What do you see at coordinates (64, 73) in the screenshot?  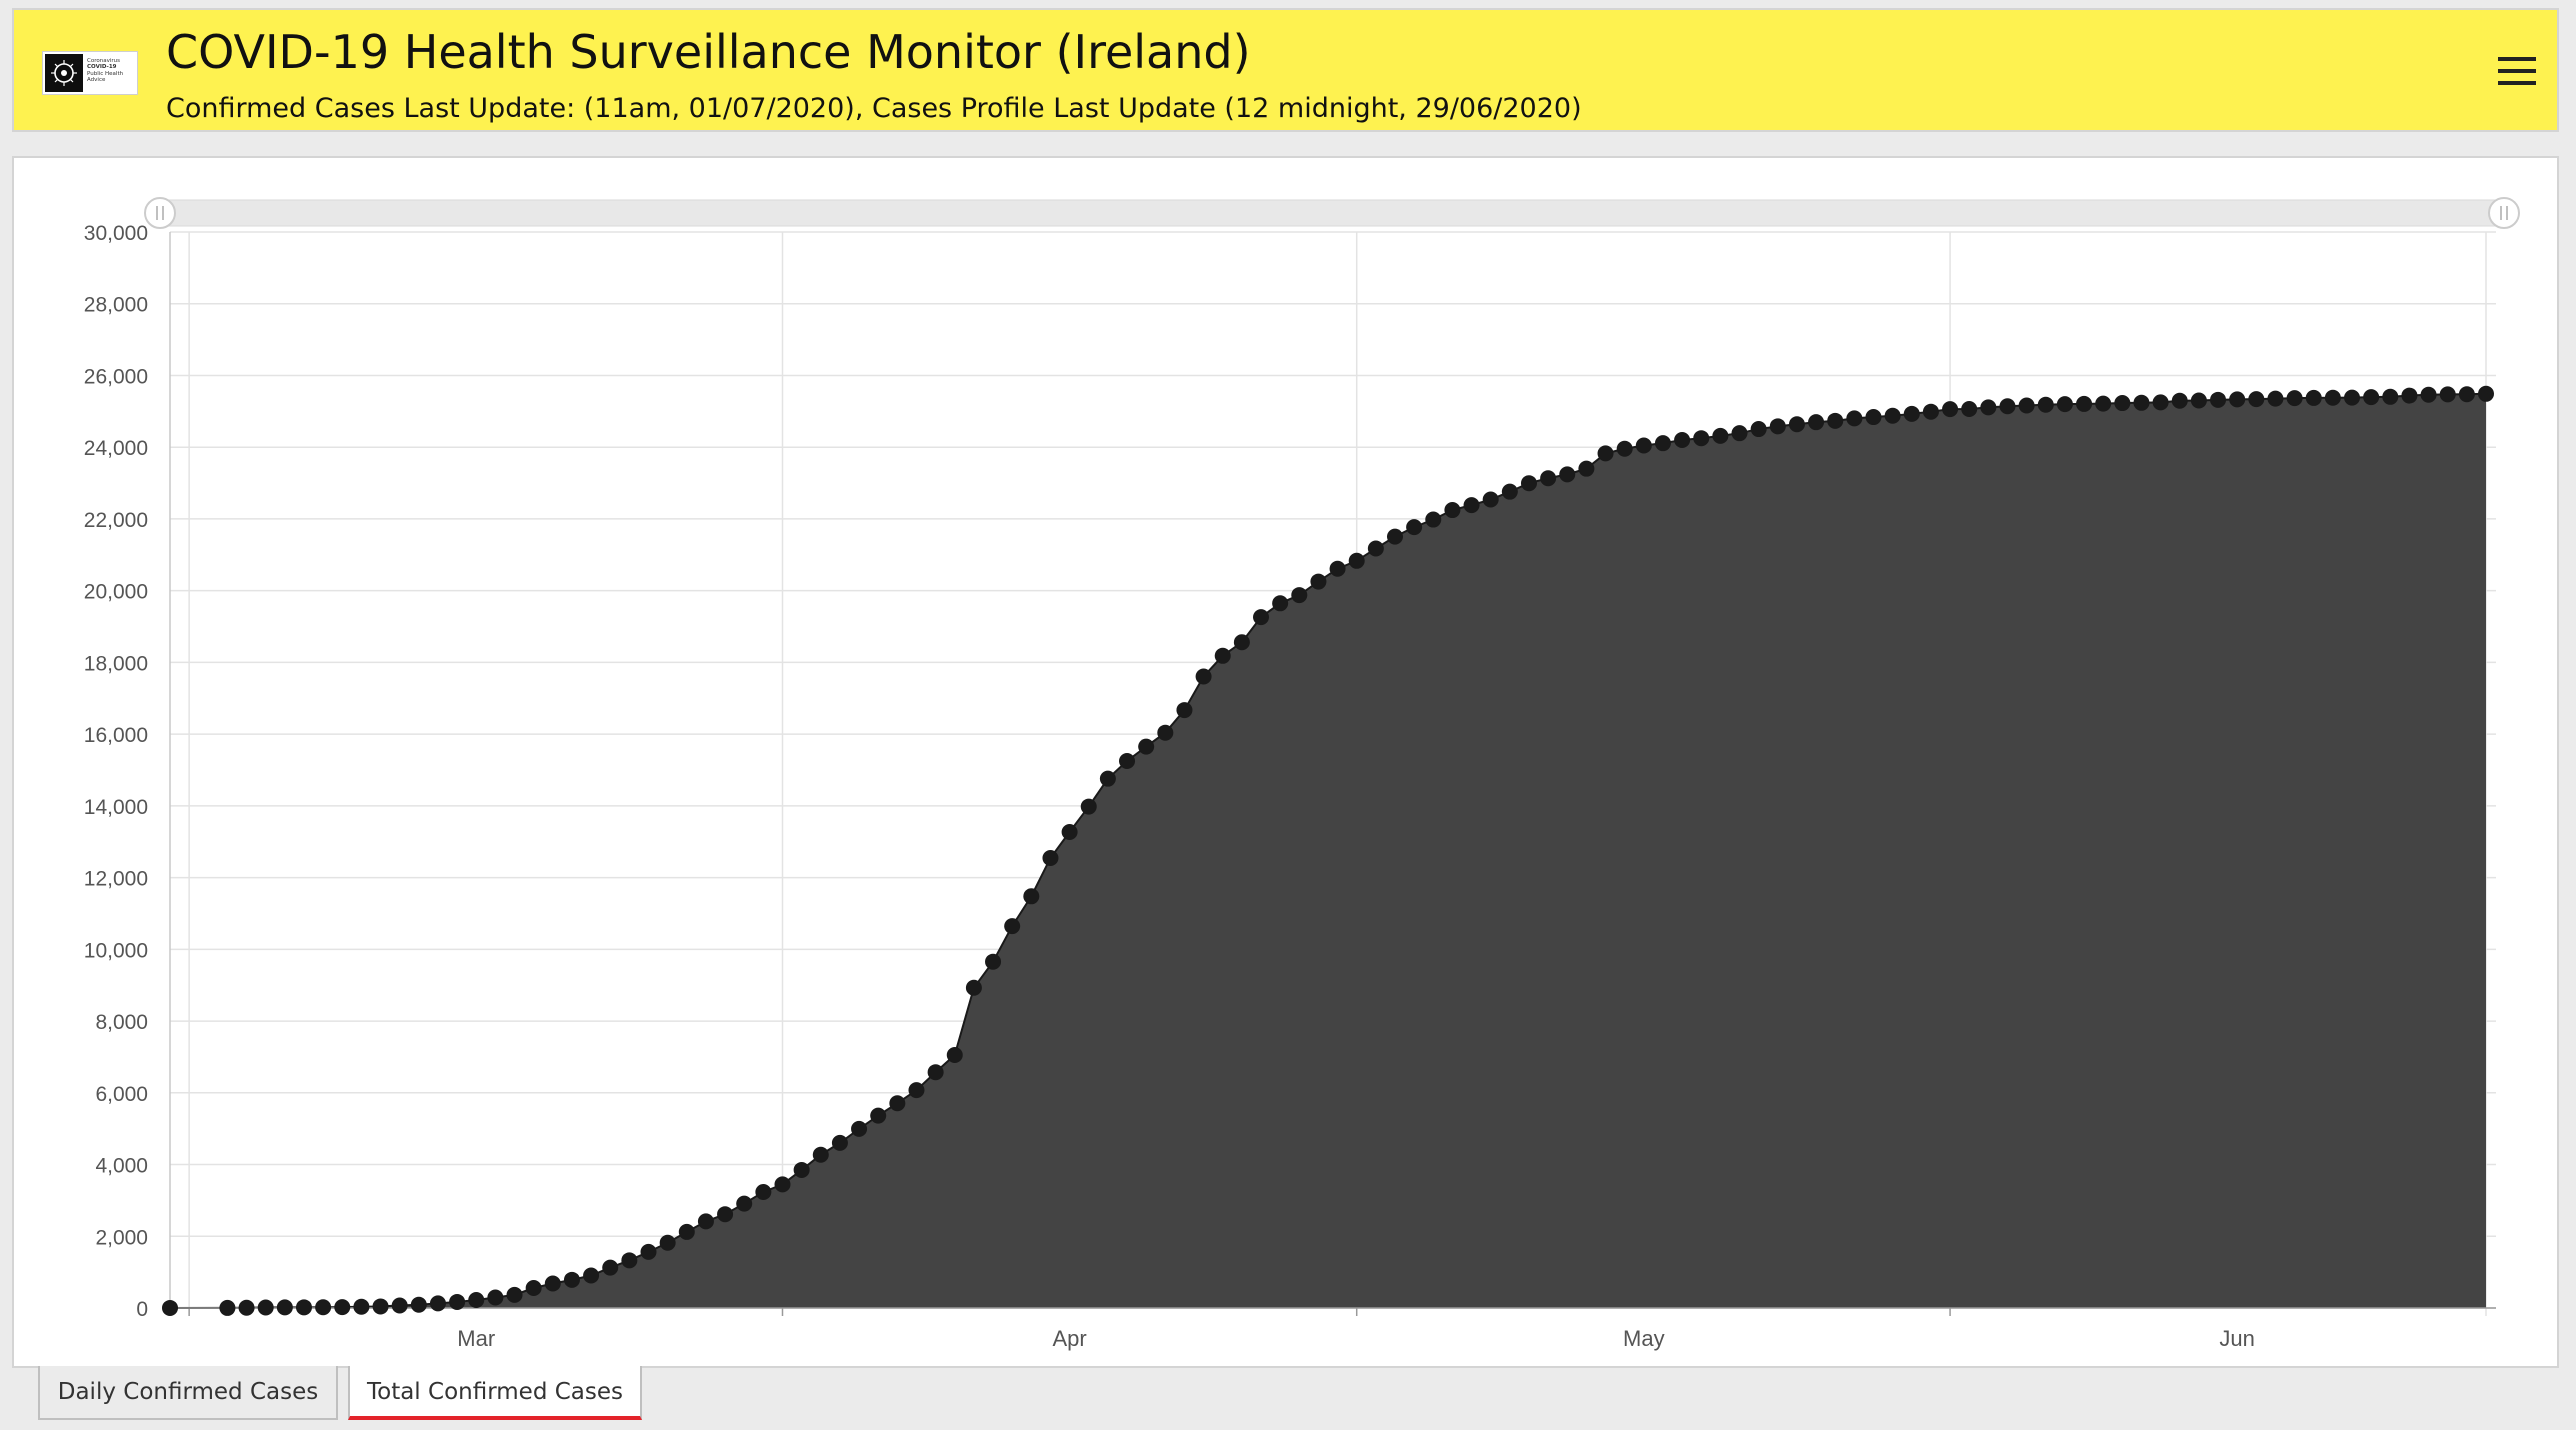 I see `virus-emblem-icon` at bounding box center [64, 73].